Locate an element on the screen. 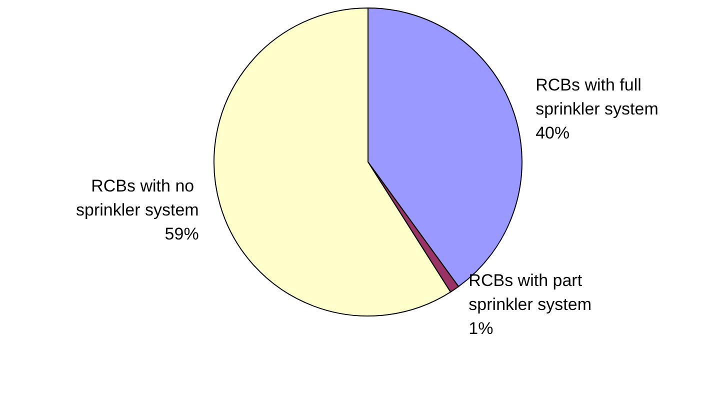 The height and width of the screenshot is (416, 724). data-label: 1% is located at coordinates (481, 328).